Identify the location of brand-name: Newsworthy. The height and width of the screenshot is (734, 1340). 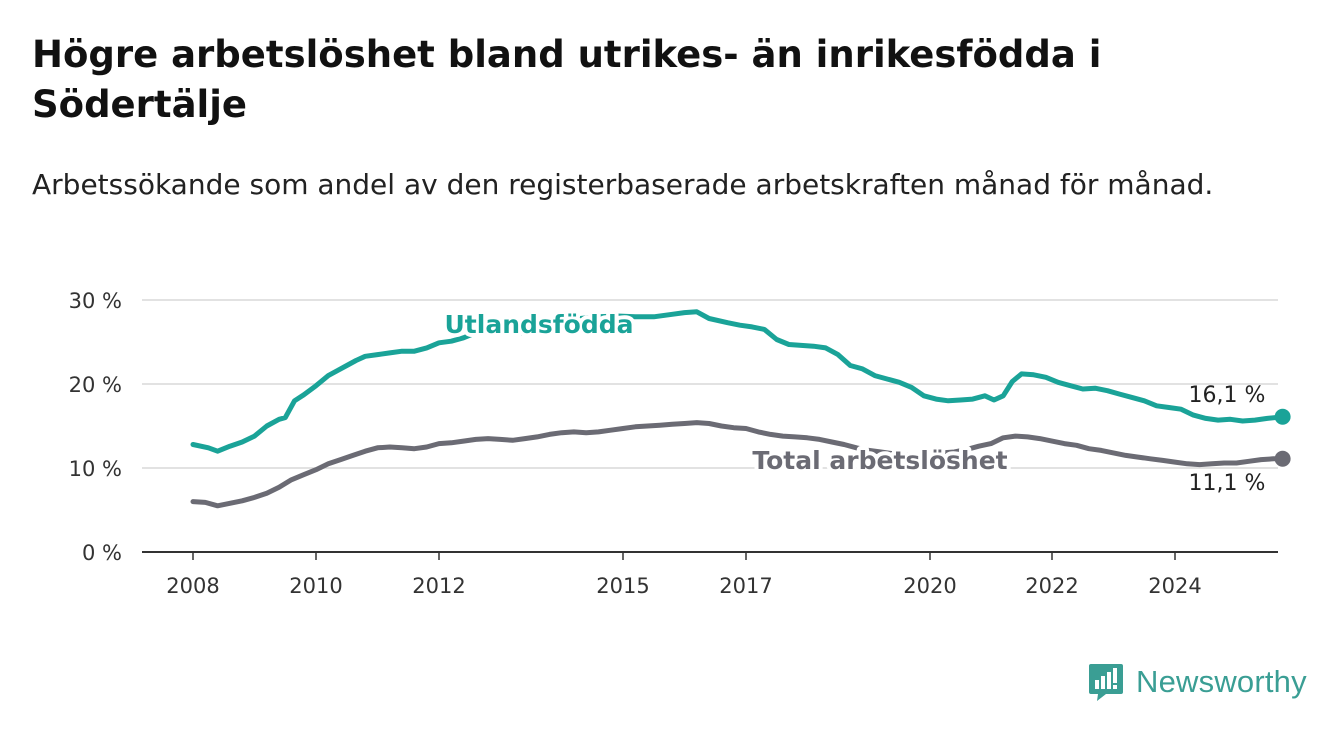
(1221, 681).